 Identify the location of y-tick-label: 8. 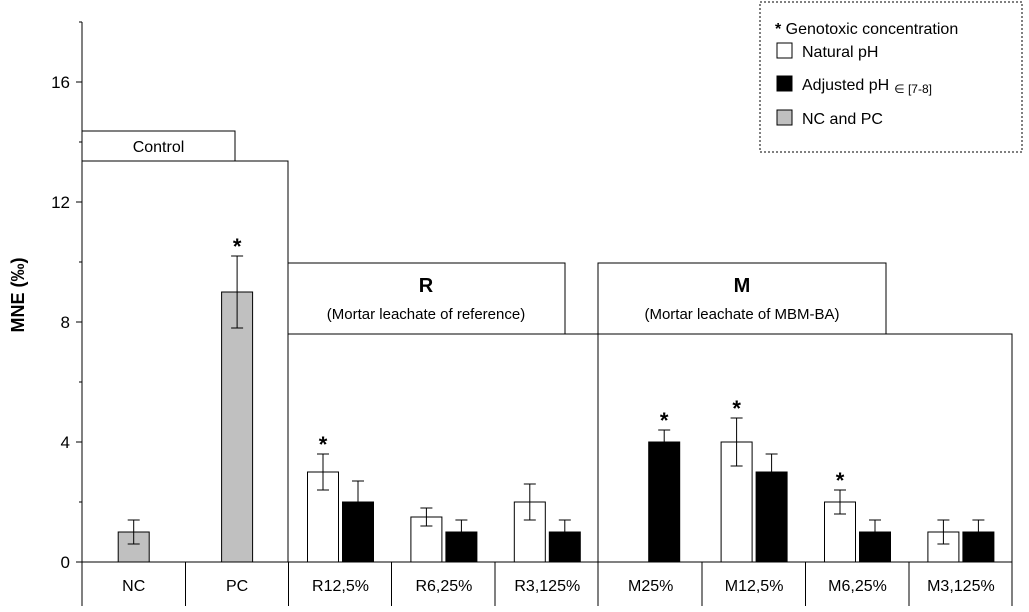
(65, 322).